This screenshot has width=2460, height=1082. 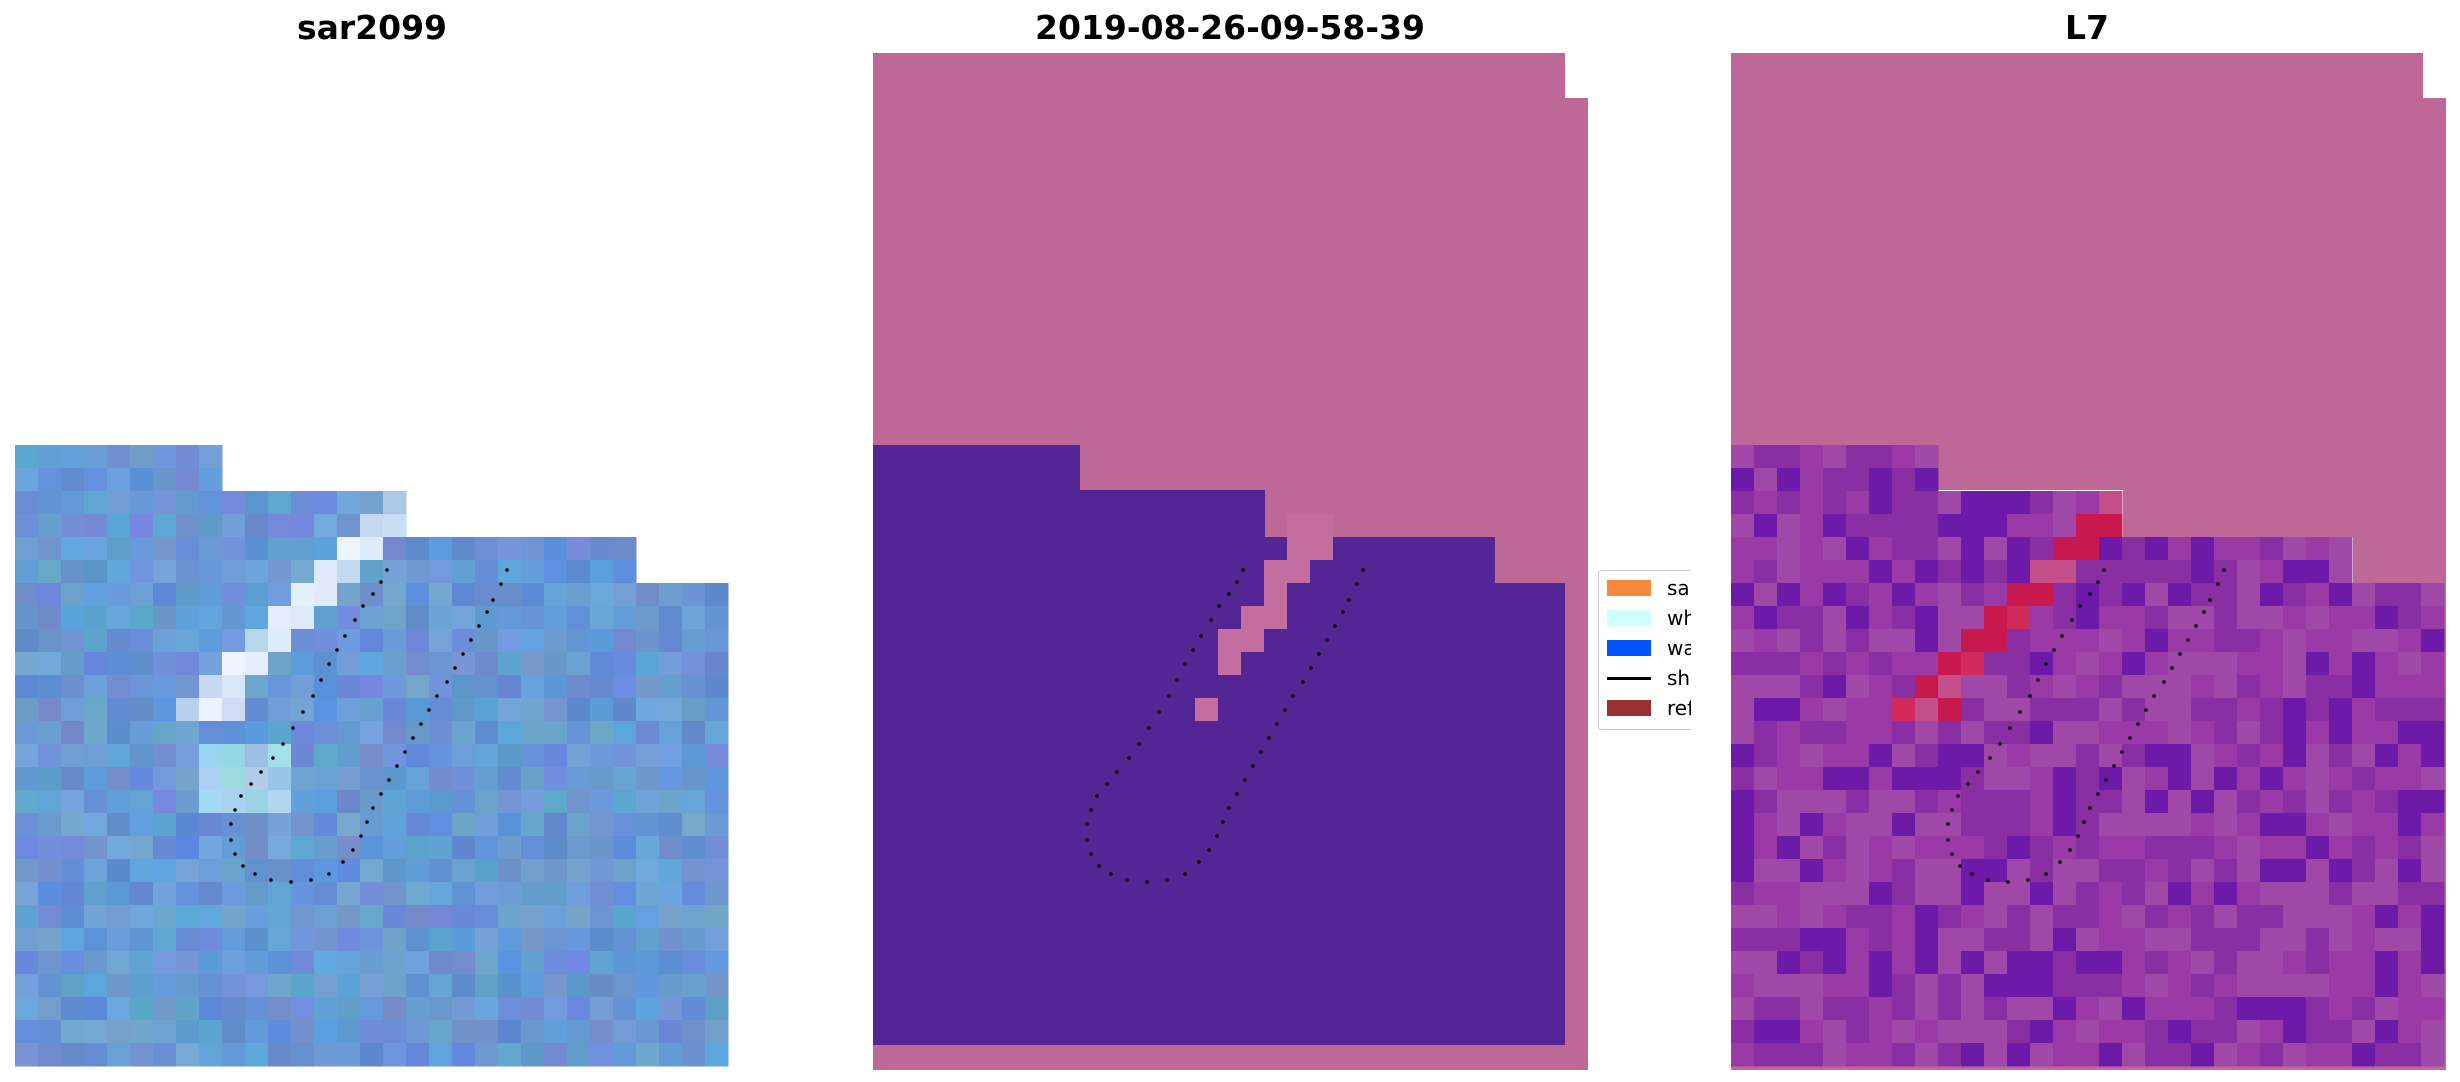 What do you see at coordinates (1649, 618) in the screenshot?
I see `legend-item-whitewater: whitew` at bounding box center [1649, 618].